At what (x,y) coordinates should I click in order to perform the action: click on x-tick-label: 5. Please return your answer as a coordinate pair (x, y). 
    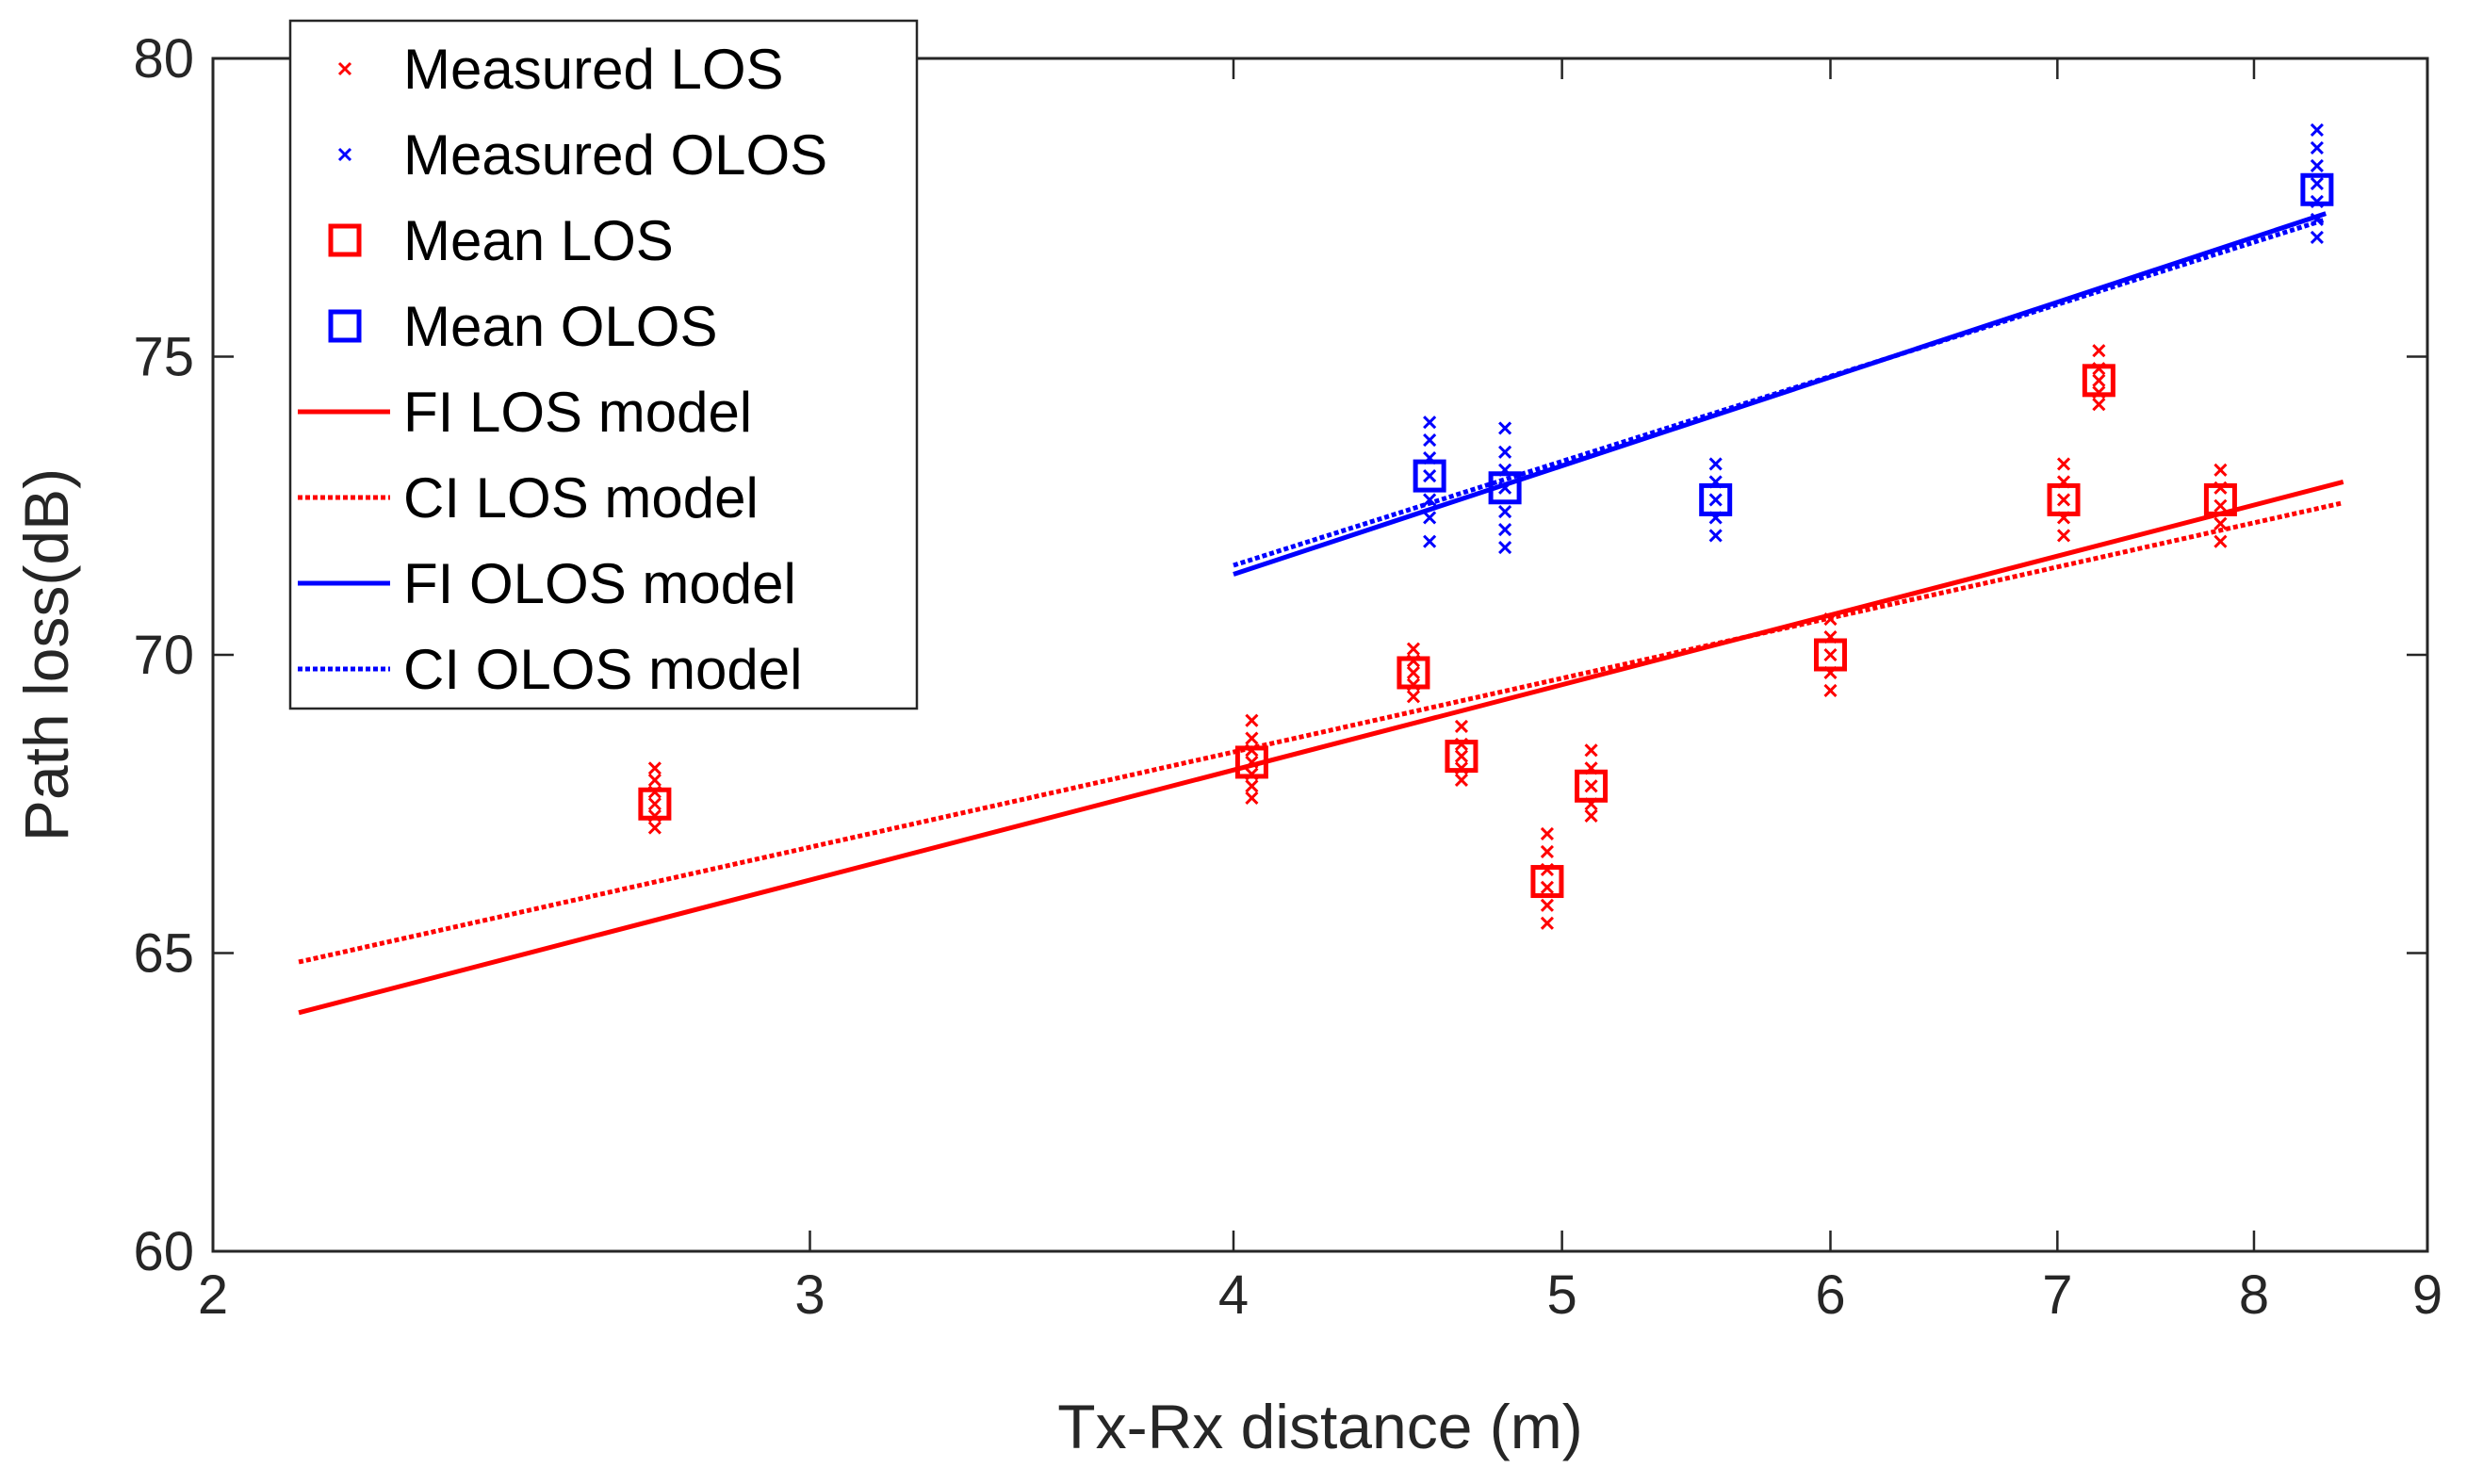
    Looking at the image, I should click on (1561, 1295).